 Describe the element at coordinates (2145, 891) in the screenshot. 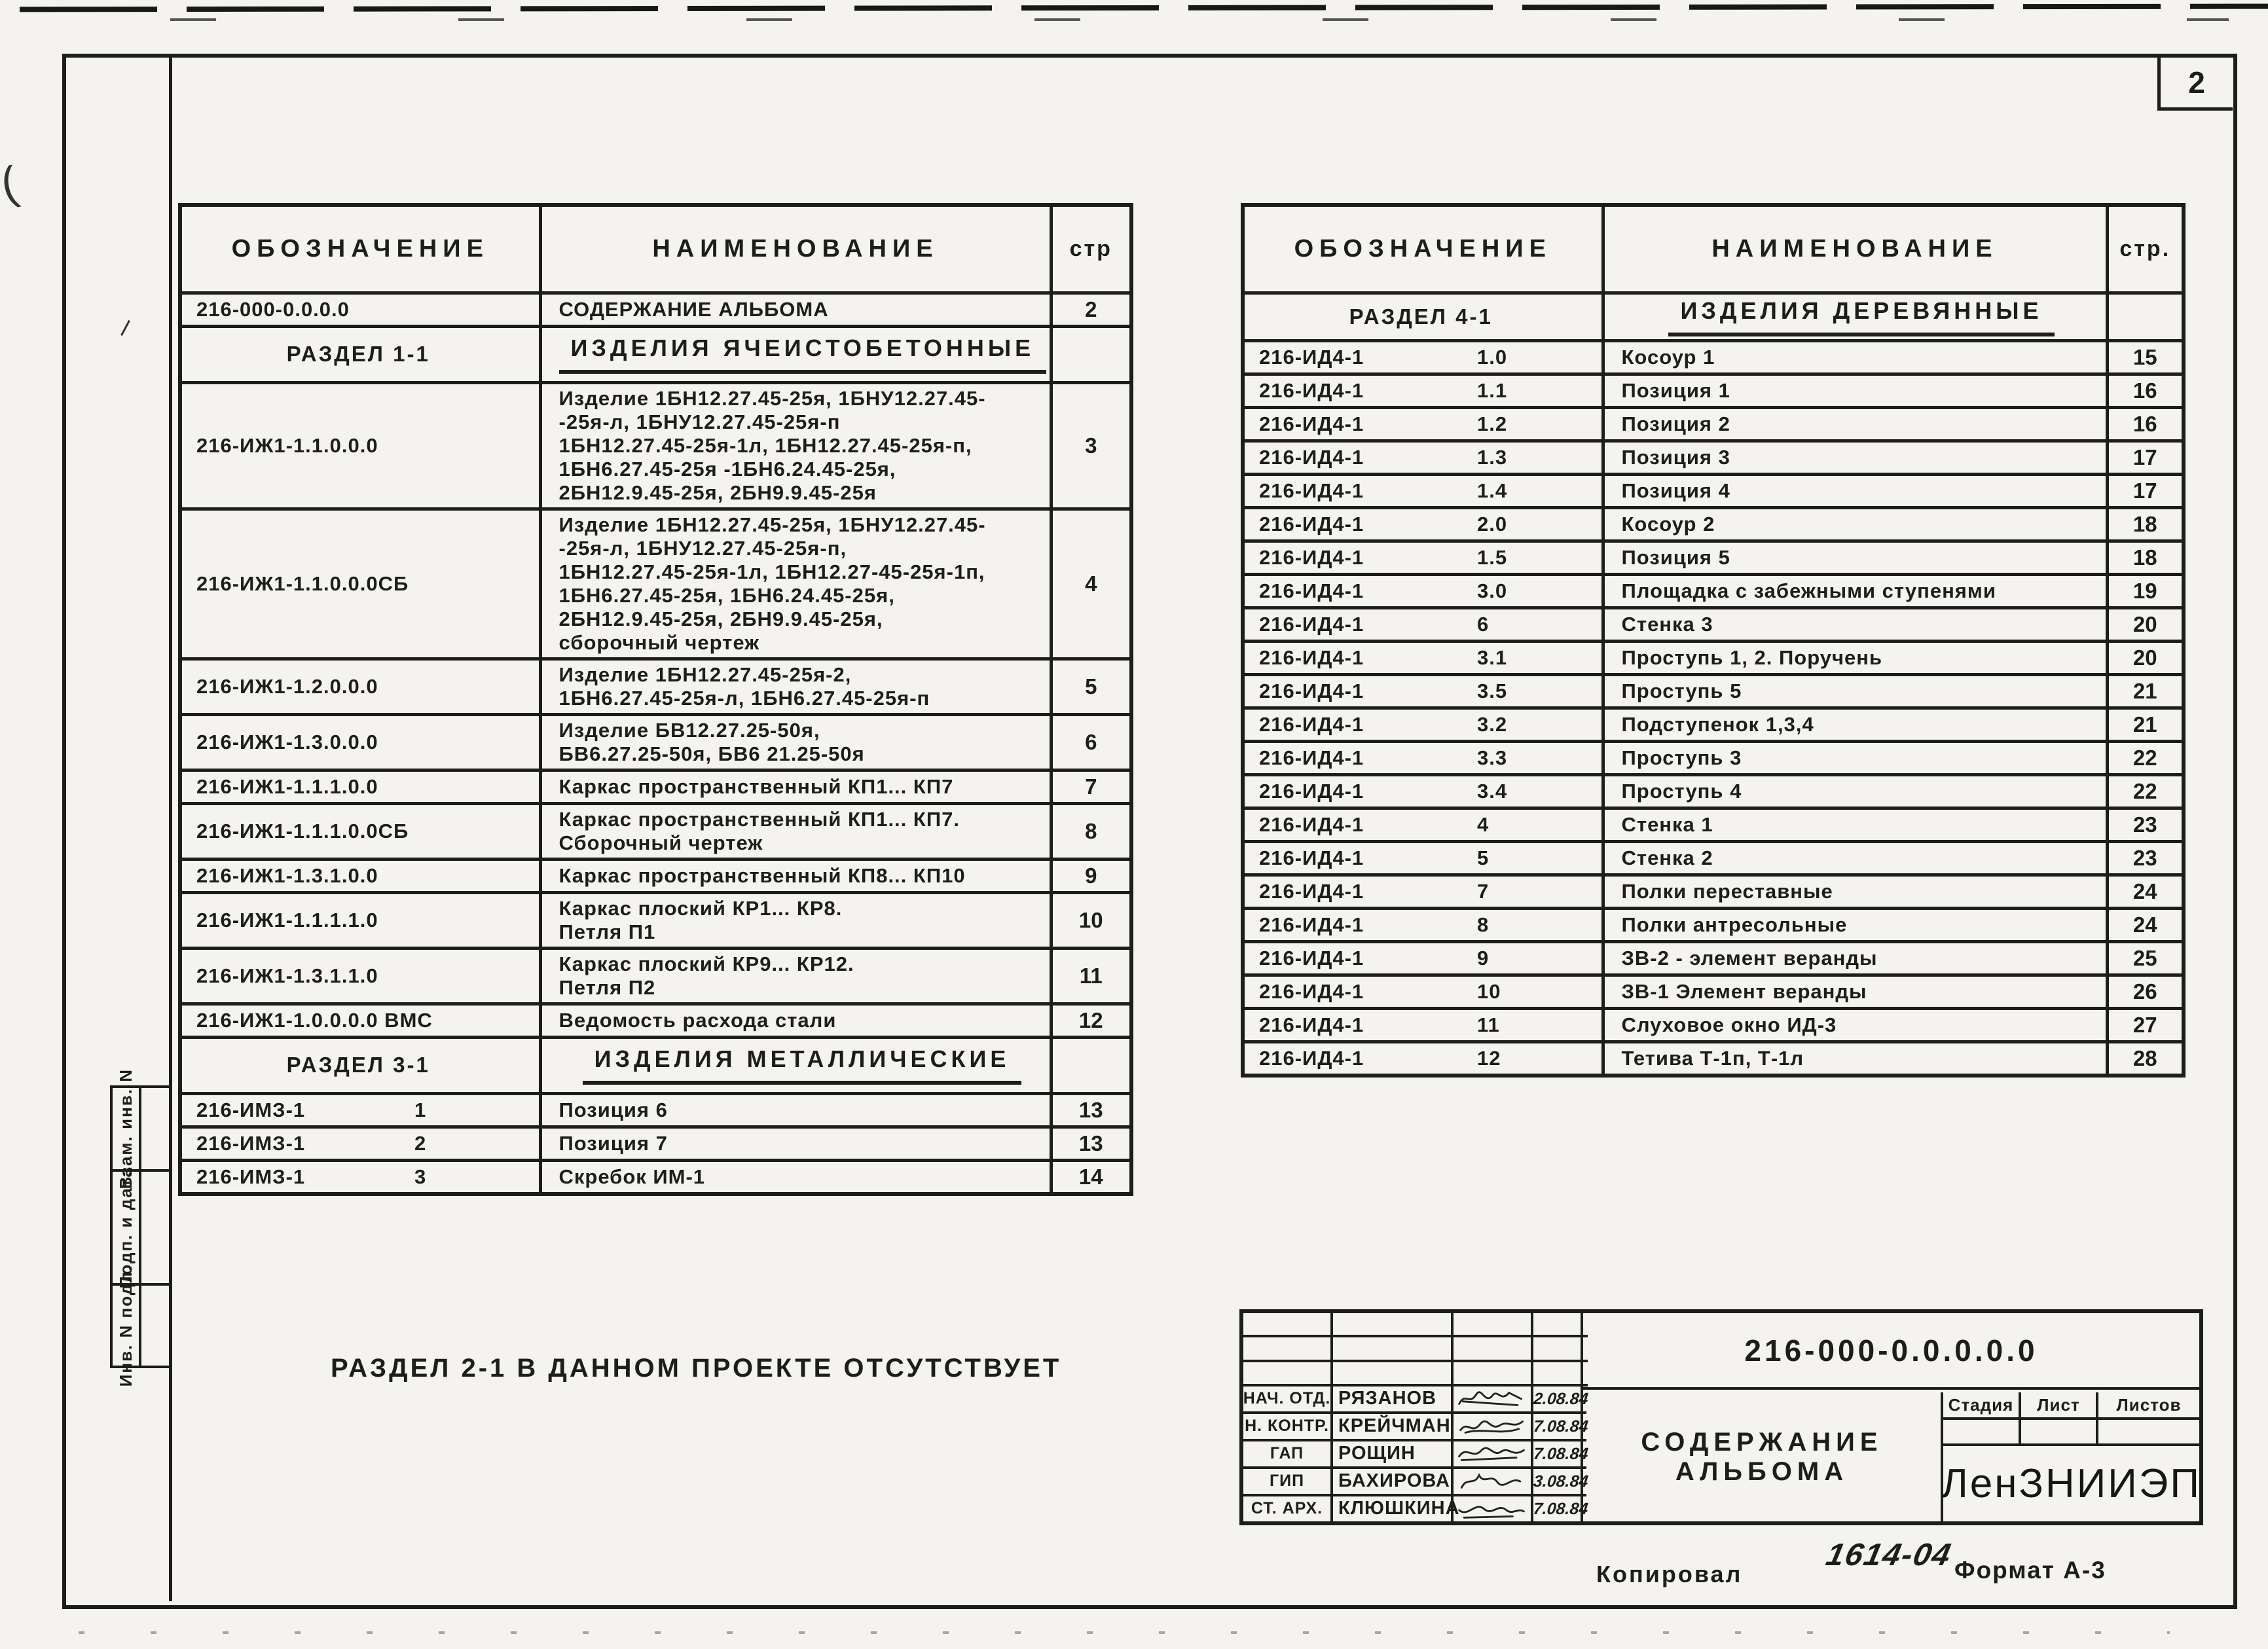

I see `page-cell: 24` at that location.